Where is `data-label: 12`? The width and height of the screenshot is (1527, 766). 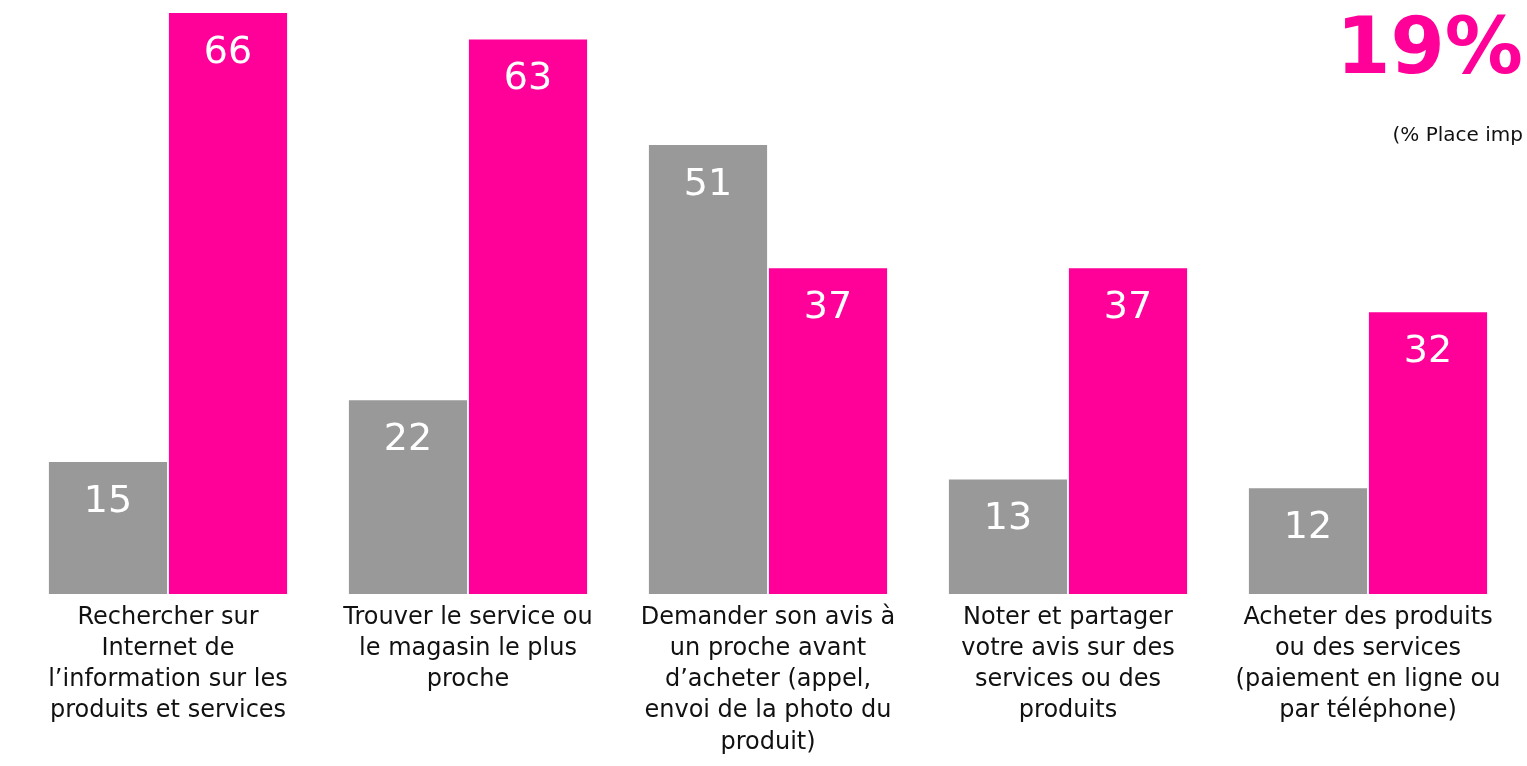
data-label: 12 is located at coordinates (1308, 525).